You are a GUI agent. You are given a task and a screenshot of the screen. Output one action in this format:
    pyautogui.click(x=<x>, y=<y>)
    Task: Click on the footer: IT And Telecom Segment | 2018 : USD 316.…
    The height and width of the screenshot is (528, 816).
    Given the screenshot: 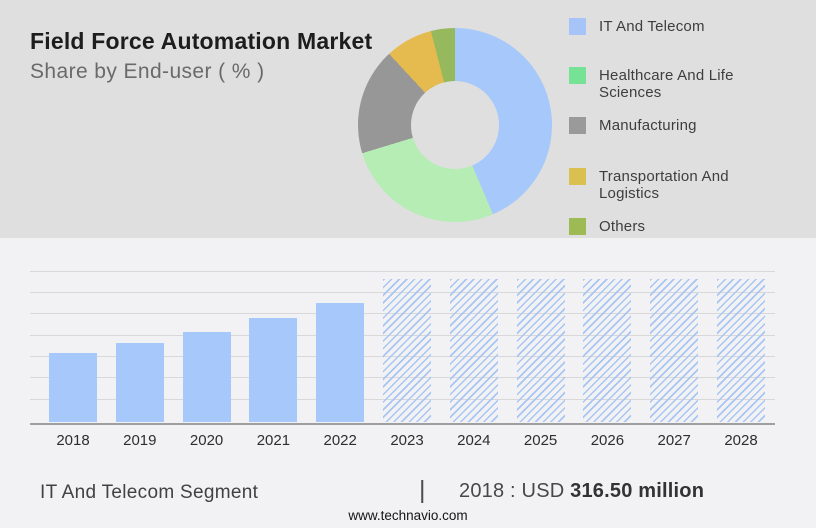 What is the action you would take?
    pyautogui.click(x=408, y=498)
    